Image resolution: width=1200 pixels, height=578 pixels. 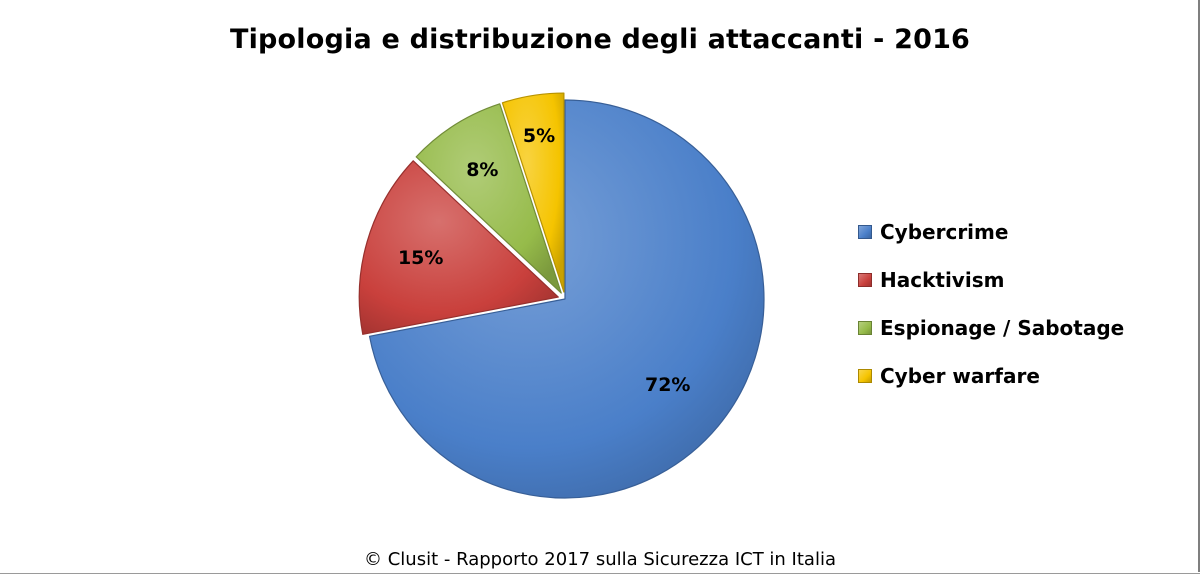 What do you see at coordinates (667, 385) in the screenshot?
I see `data-label-cybercrime: 72%` at bounding box center [667, 385].